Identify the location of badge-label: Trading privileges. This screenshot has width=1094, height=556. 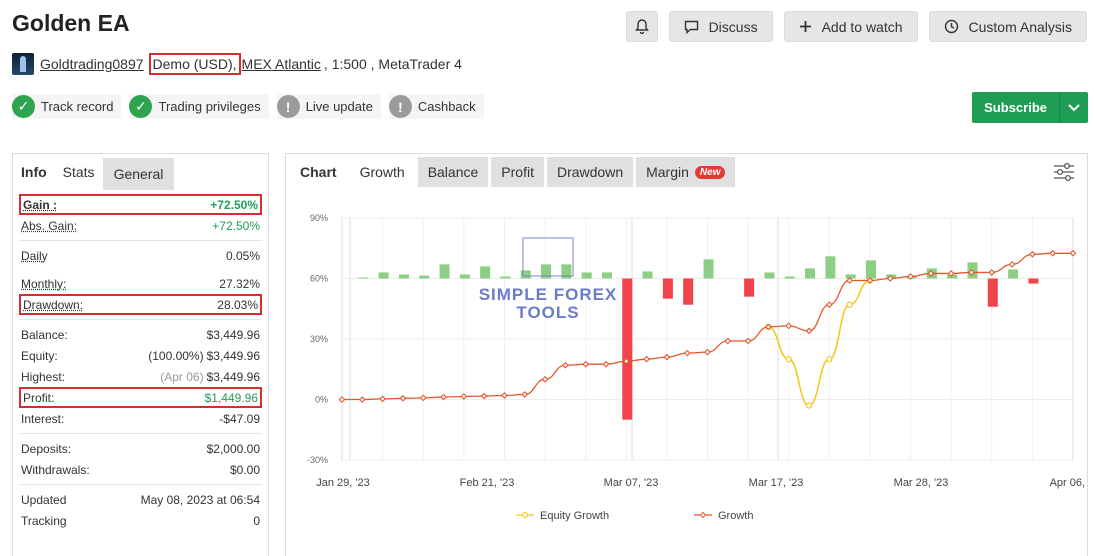
(209, 106).